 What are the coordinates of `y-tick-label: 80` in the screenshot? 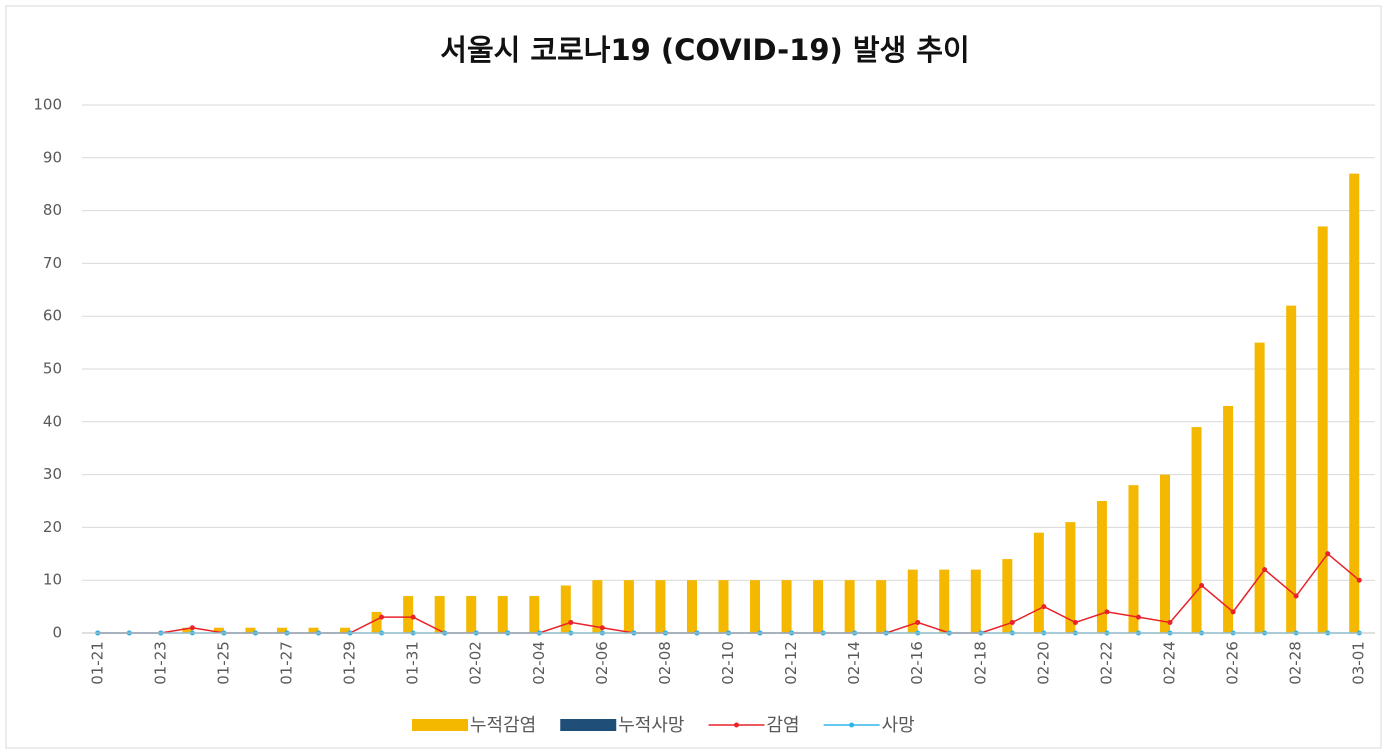 It's located at (52, 210).